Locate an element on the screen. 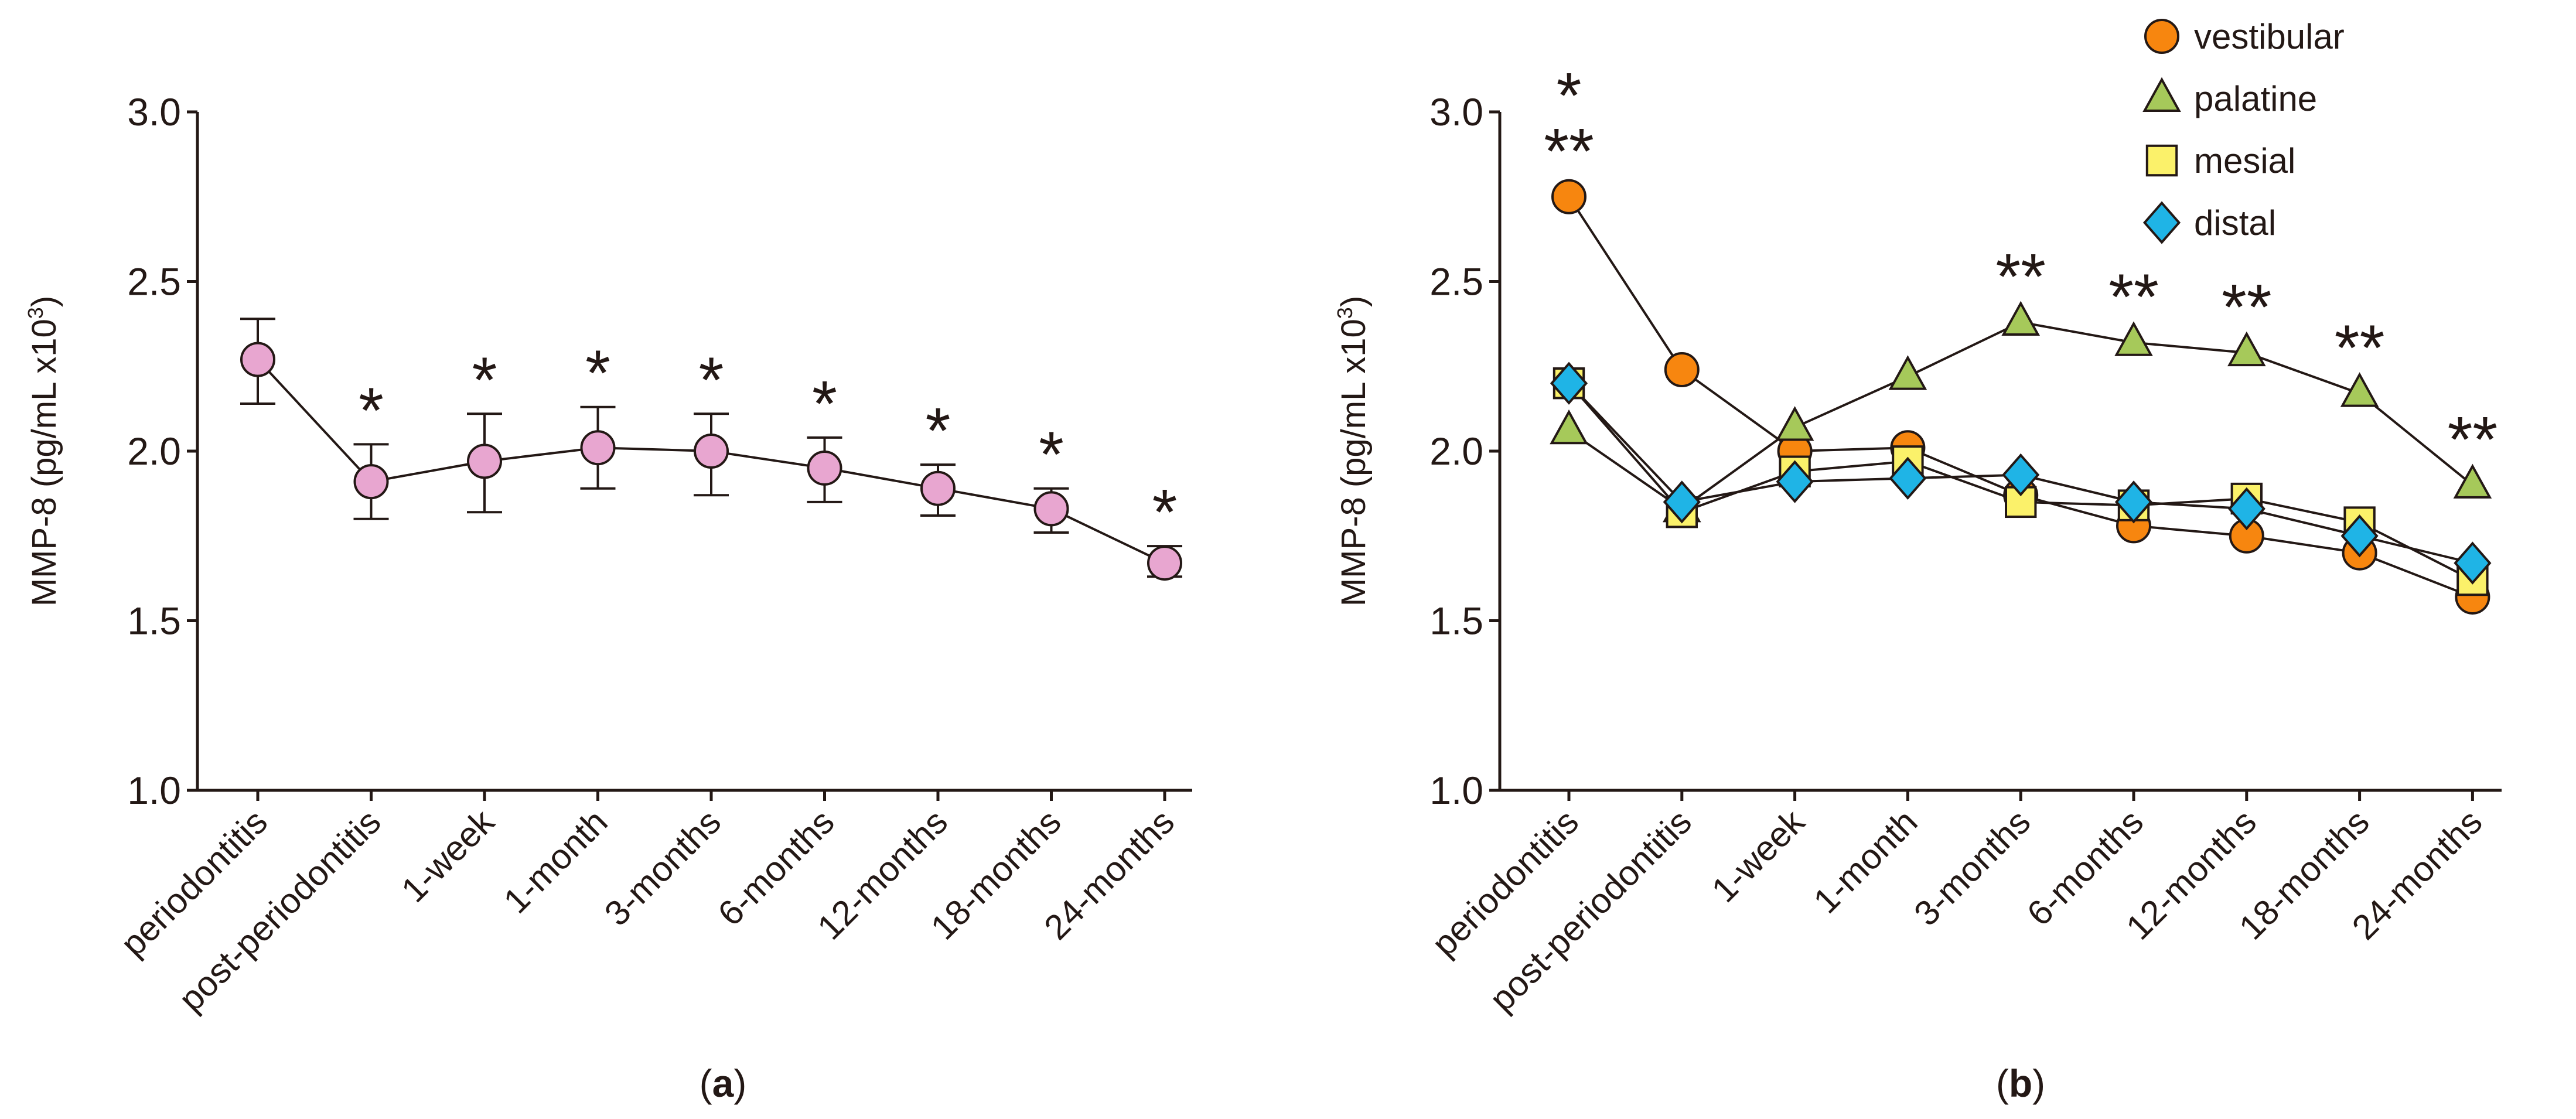 The image size is (2576, 1119). caption-letter: b is located at coordinates (2020, 1084).